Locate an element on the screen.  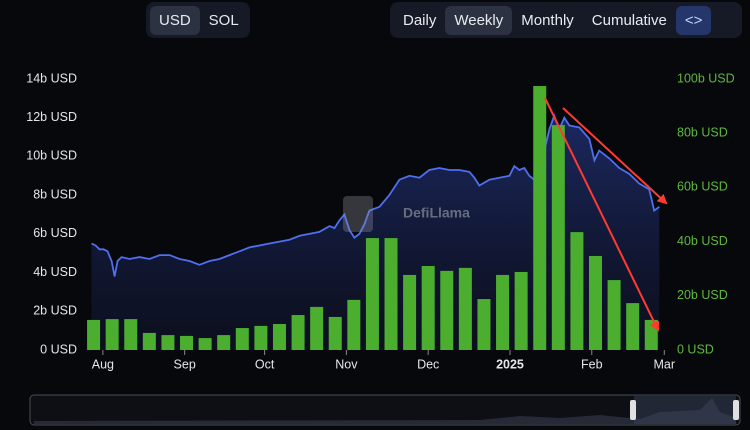
y-tick-label: 14b USD is located at coordinates (51, 78).